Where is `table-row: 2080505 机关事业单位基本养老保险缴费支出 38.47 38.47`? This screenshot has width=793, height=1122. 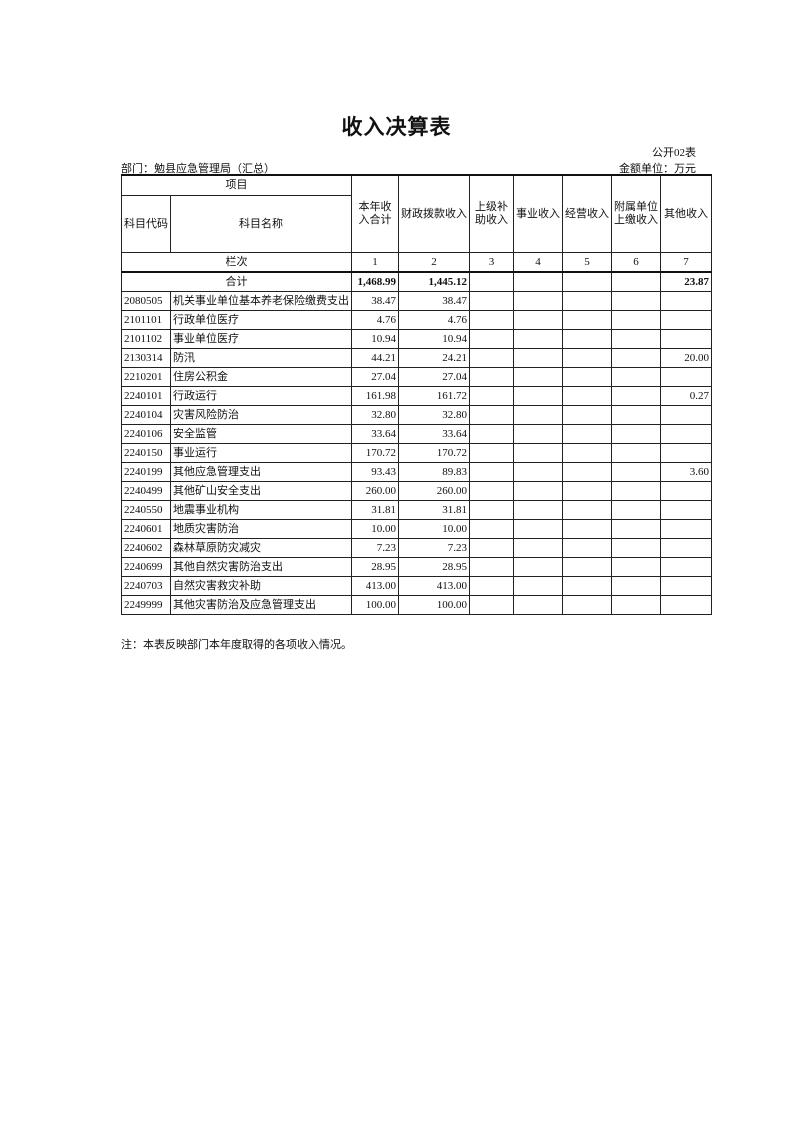
table-row: 2080505 机关事业单位基本养老保险缴费支出 38.47 38.47 is located at coordinates (416, 301).